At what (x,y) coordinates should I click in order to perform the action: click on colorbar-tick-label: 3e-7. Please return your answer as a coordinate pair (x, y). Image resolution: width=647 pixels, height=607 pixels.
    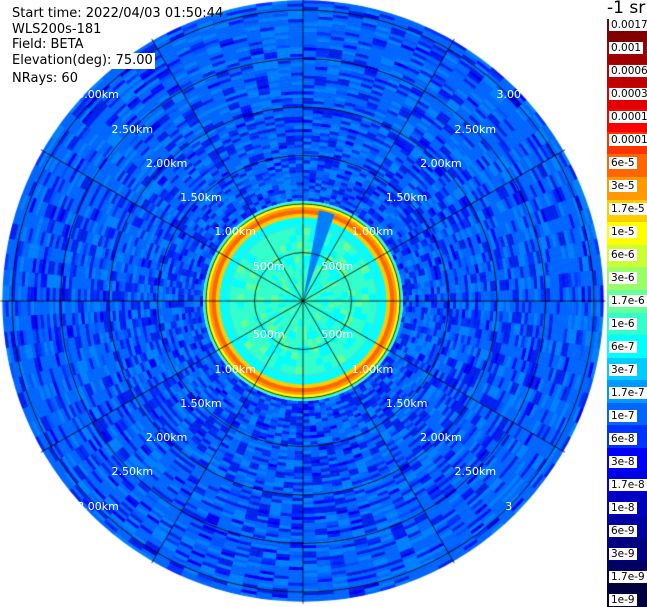
    Looking at the image, I should click on (623, 370).